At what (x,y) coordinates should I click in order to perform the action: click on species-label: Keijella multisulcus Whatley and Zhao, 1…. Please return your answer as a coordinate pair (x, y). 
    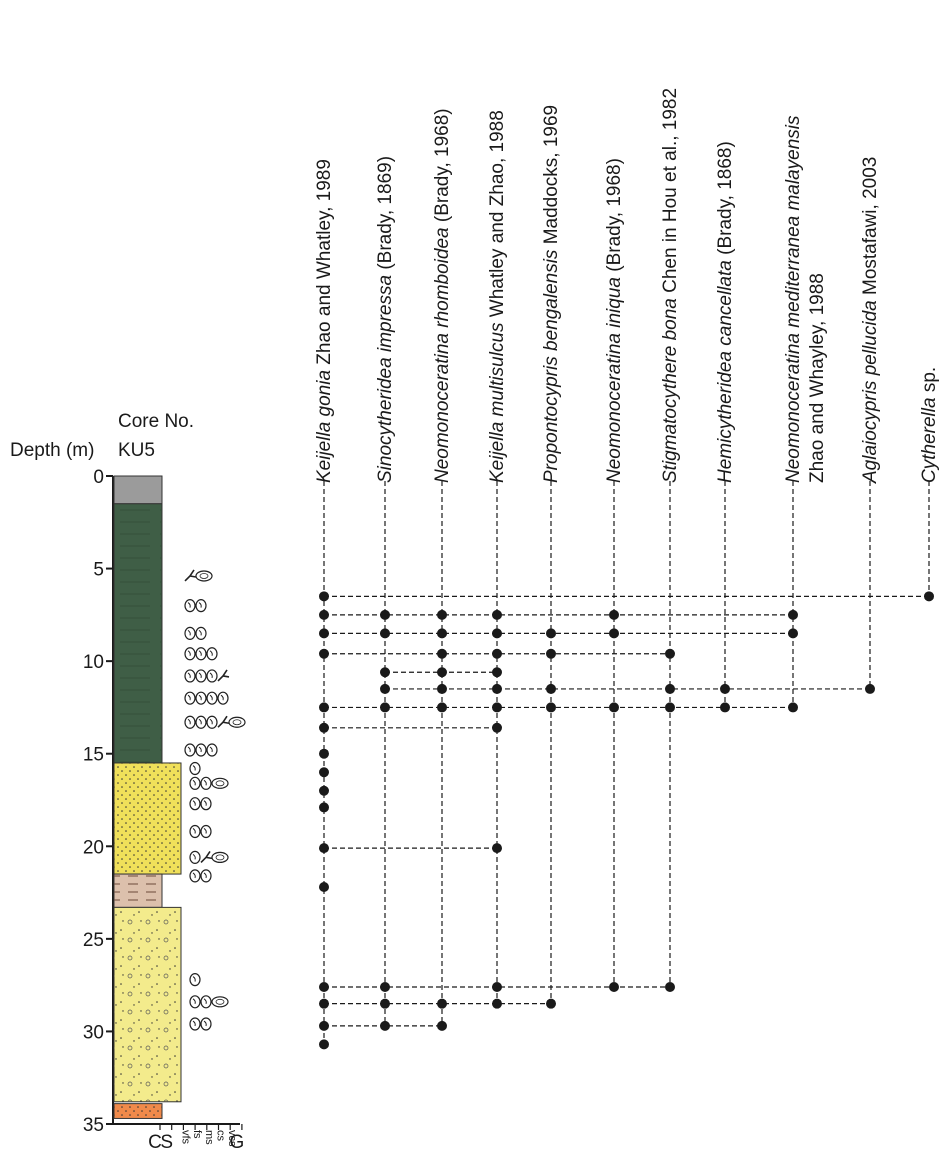
    Looking at the image, I should click on (497, 296).